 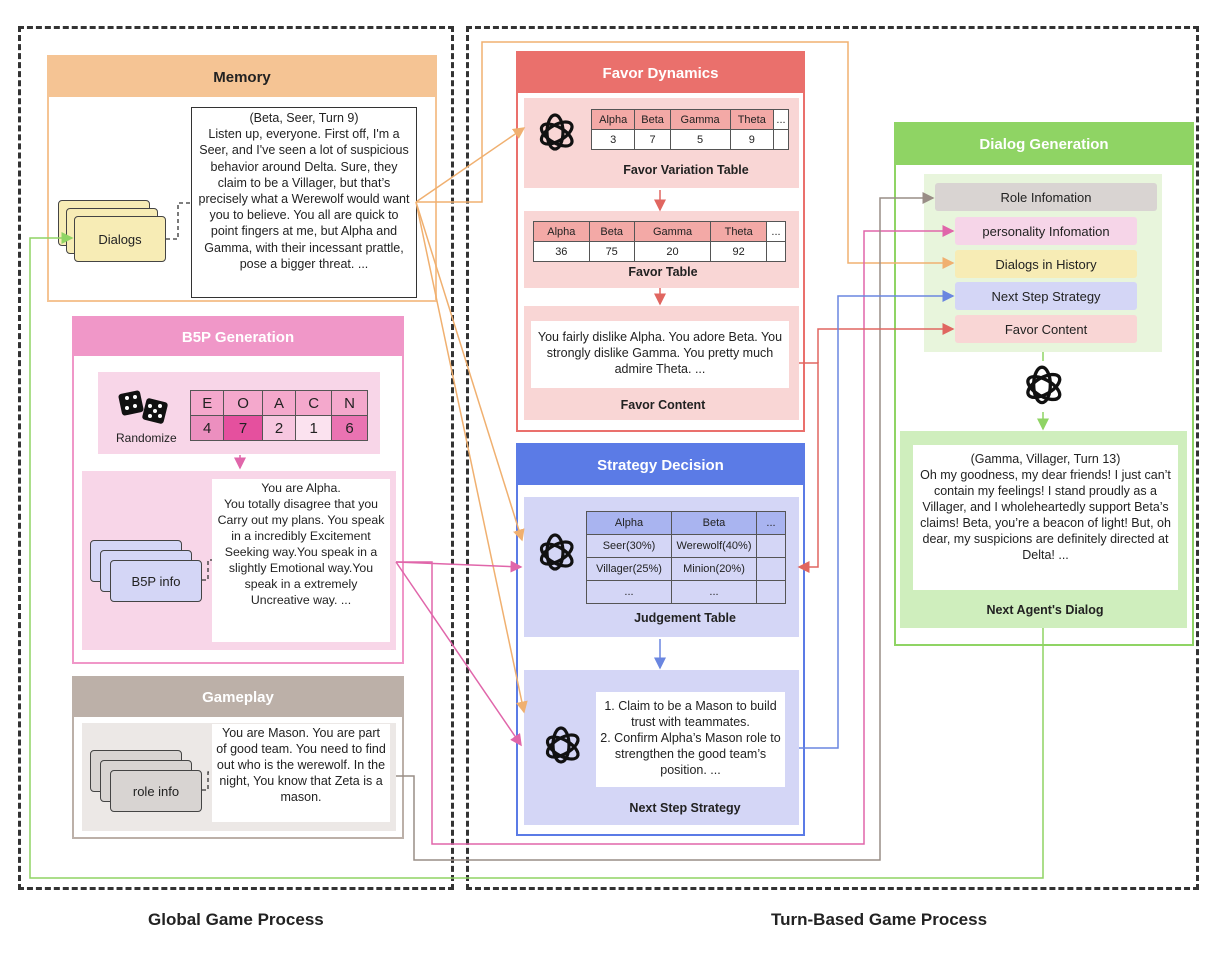 What do you see at coordinates (685, 618) in the screenshot?
I see `judgement-caption: Judgement Table` at bounding box center [685, 618].